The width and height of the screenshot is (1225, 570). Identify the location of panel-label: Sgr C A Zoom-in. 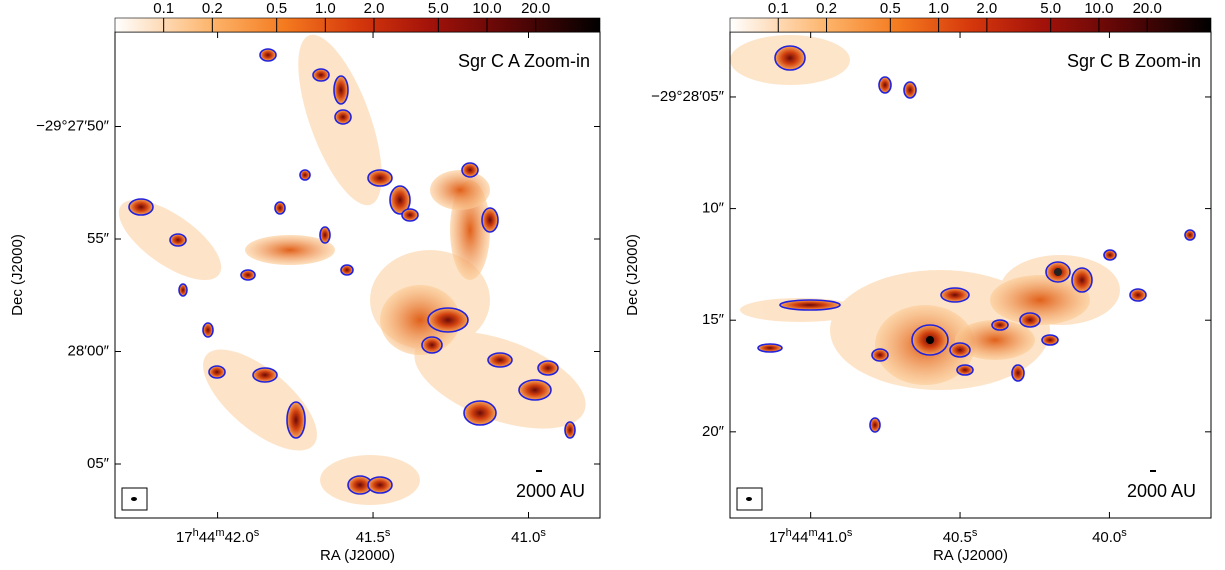
(524, 61).